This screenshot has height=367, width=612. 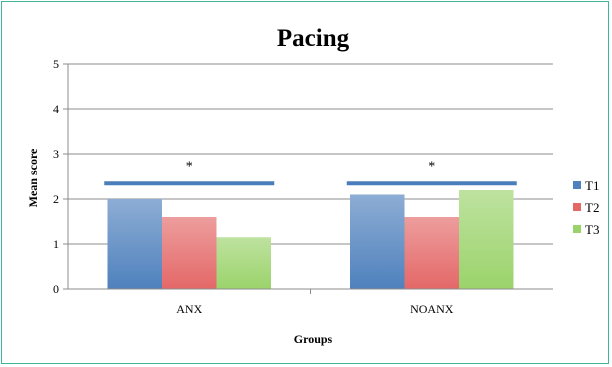 I want to click on y-tick-label: 5, so click(x=56, y=64).